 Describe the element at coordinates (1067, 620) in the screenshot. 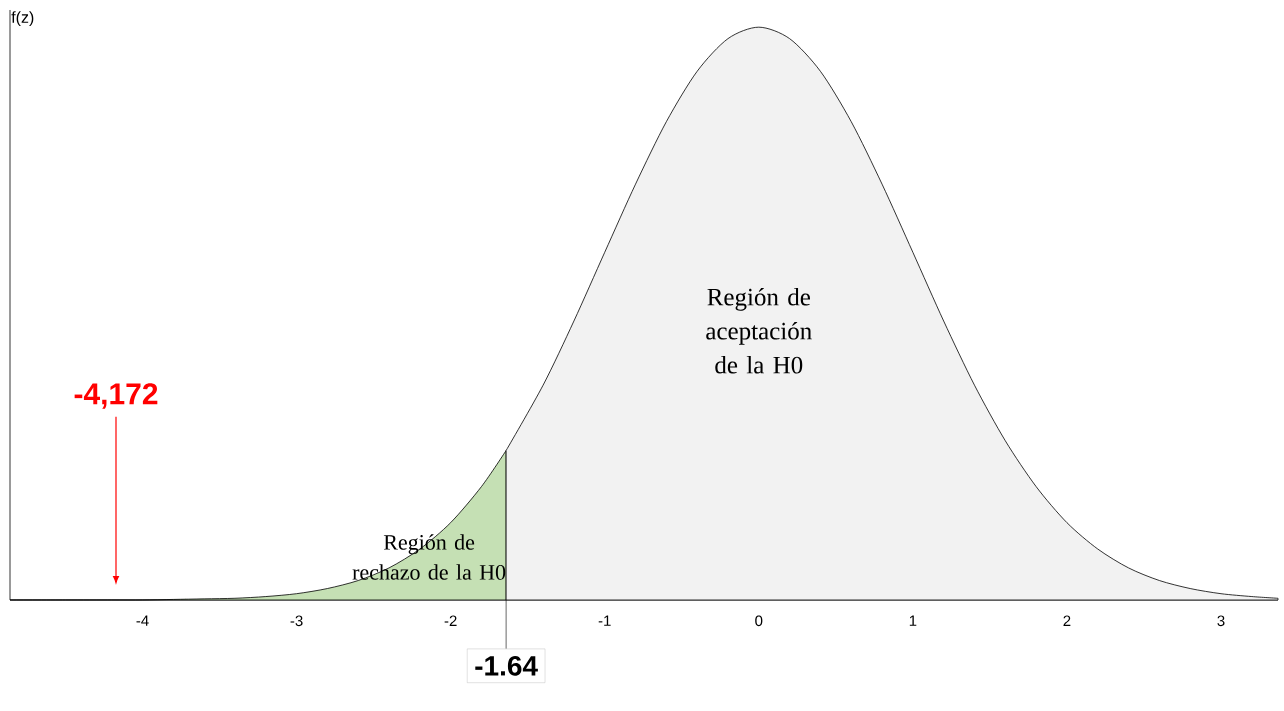

I see `x-tick-label: 2` at that location.